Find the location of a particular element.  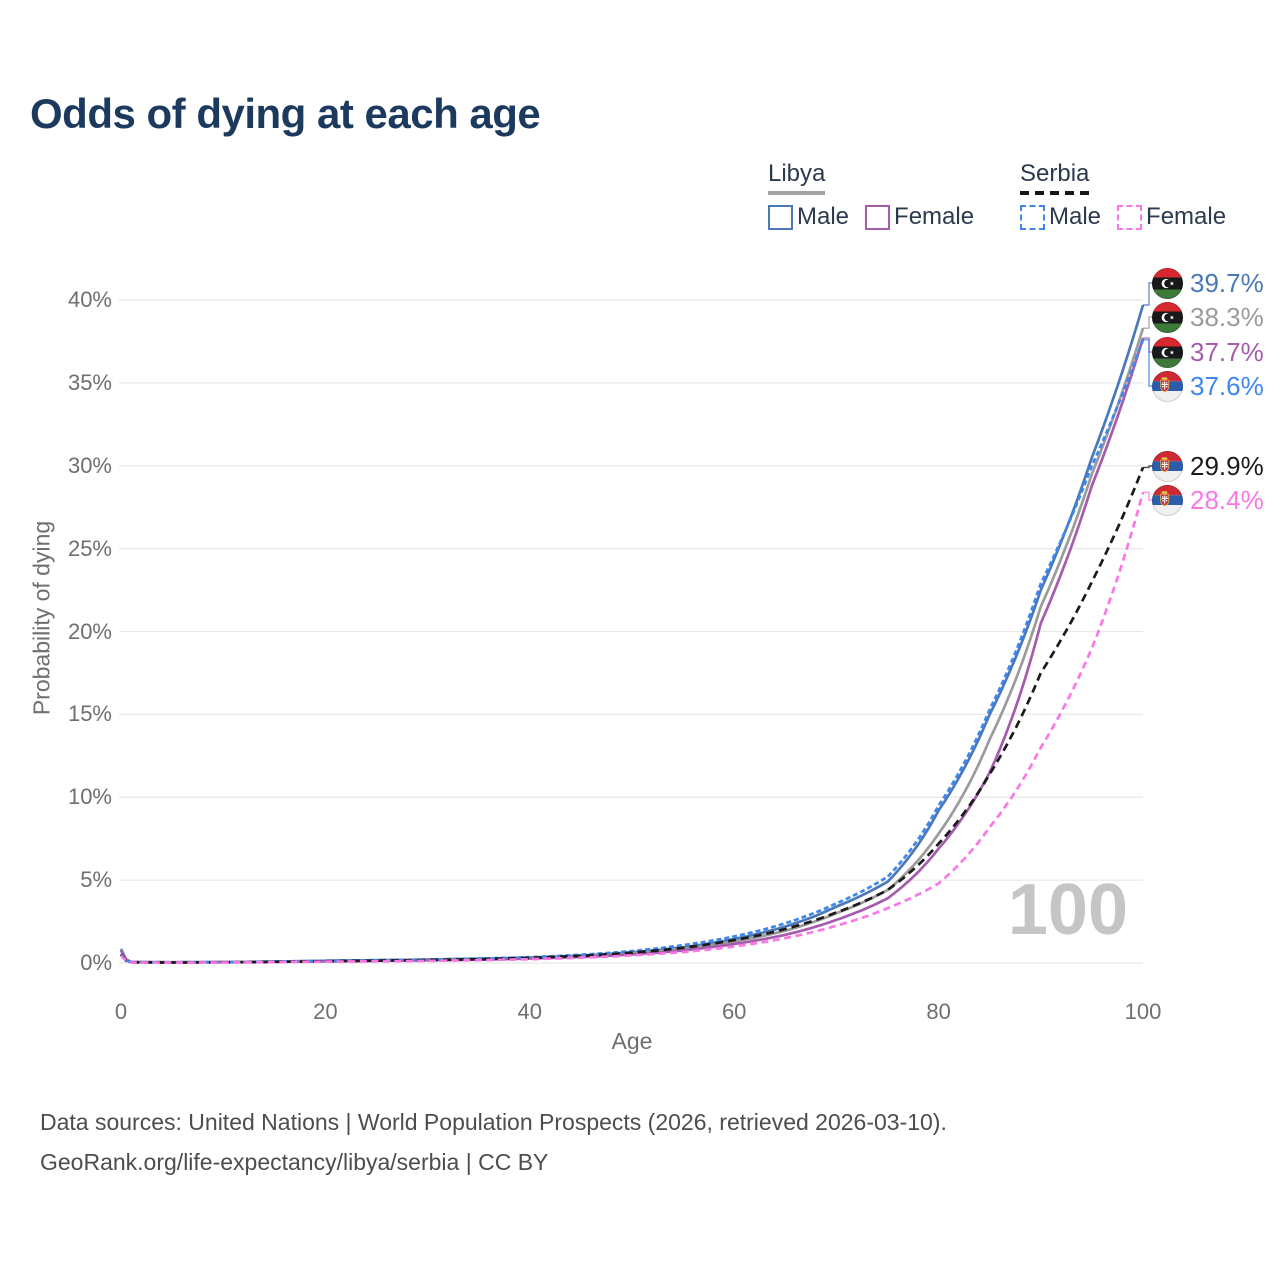

end-label-serbia-both: 29.9% is located at coordinates (1208, 466).